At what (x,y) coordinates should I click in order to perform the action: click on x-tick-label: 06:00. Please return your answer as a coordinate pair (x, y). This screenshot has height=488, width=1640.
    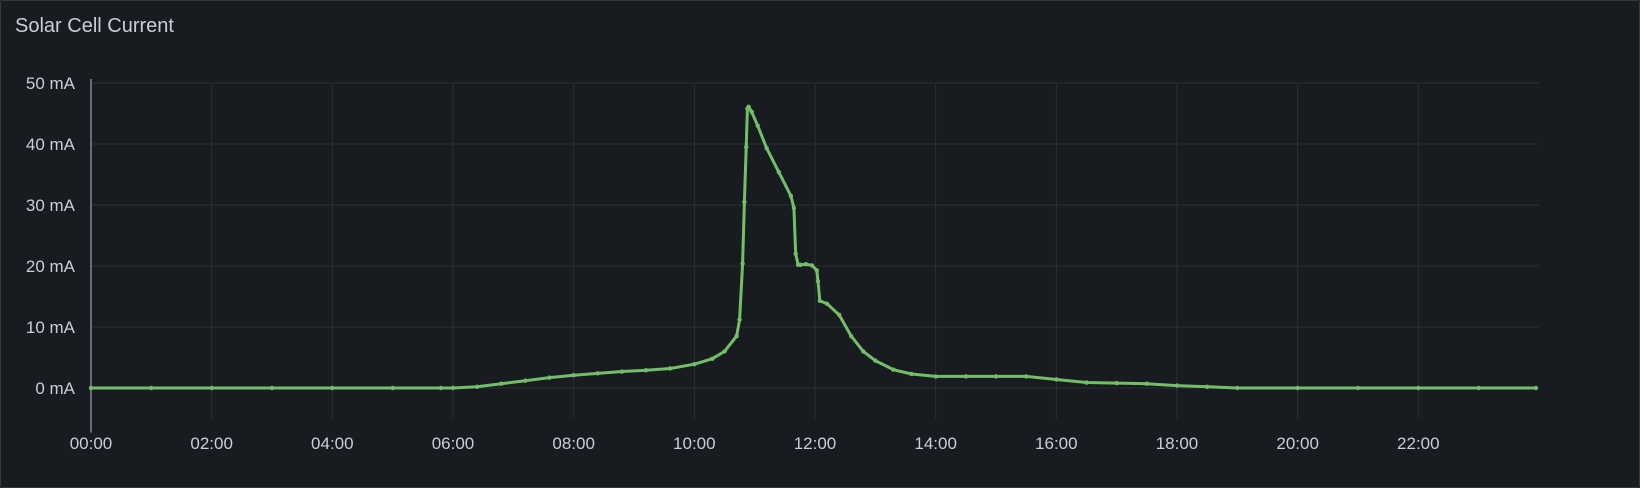
    Looking at the image, I should click on (453, 443).